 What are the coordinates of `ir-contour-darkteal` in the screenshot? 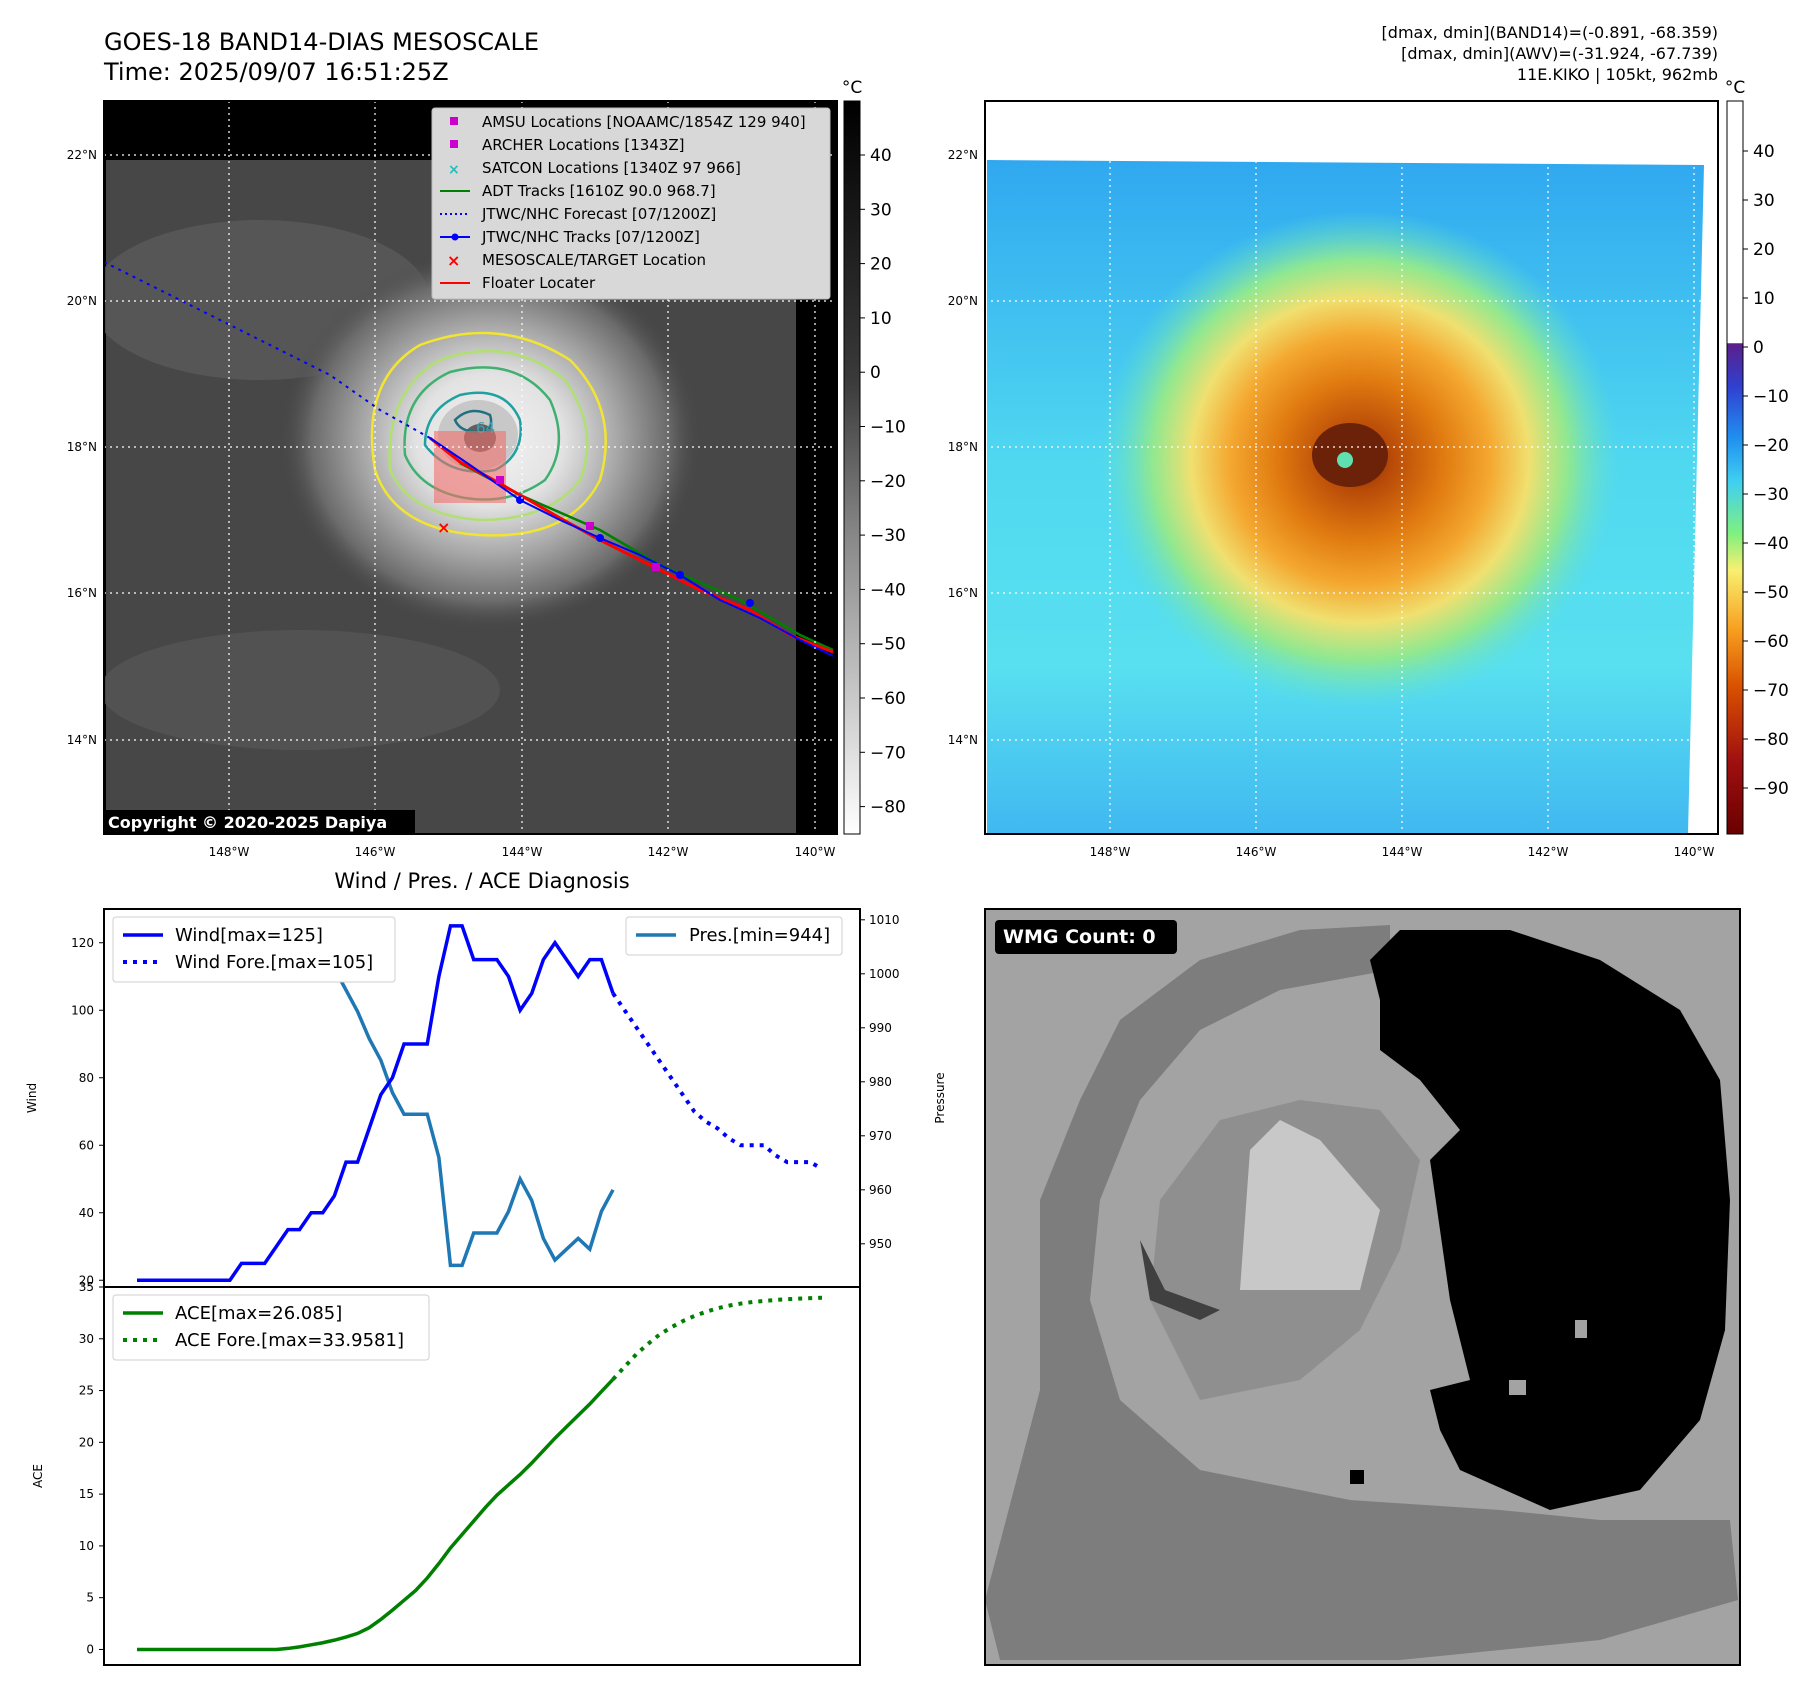 It's located at (473, 421).